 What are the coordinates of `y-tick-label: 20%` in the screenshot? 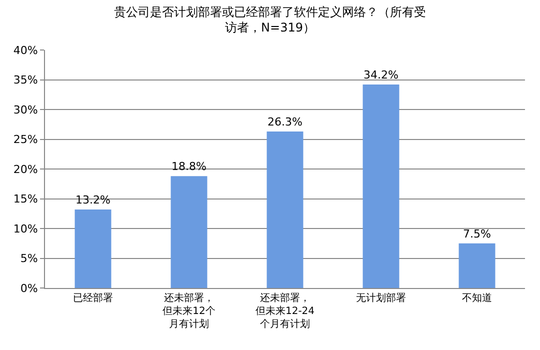 It's located at (25, 169).